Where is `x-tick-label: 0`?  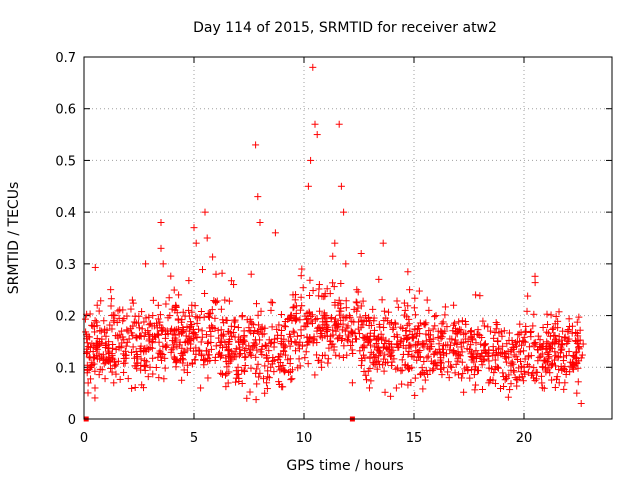
x-tick-label: 0 is located at coordinates (84, 438).